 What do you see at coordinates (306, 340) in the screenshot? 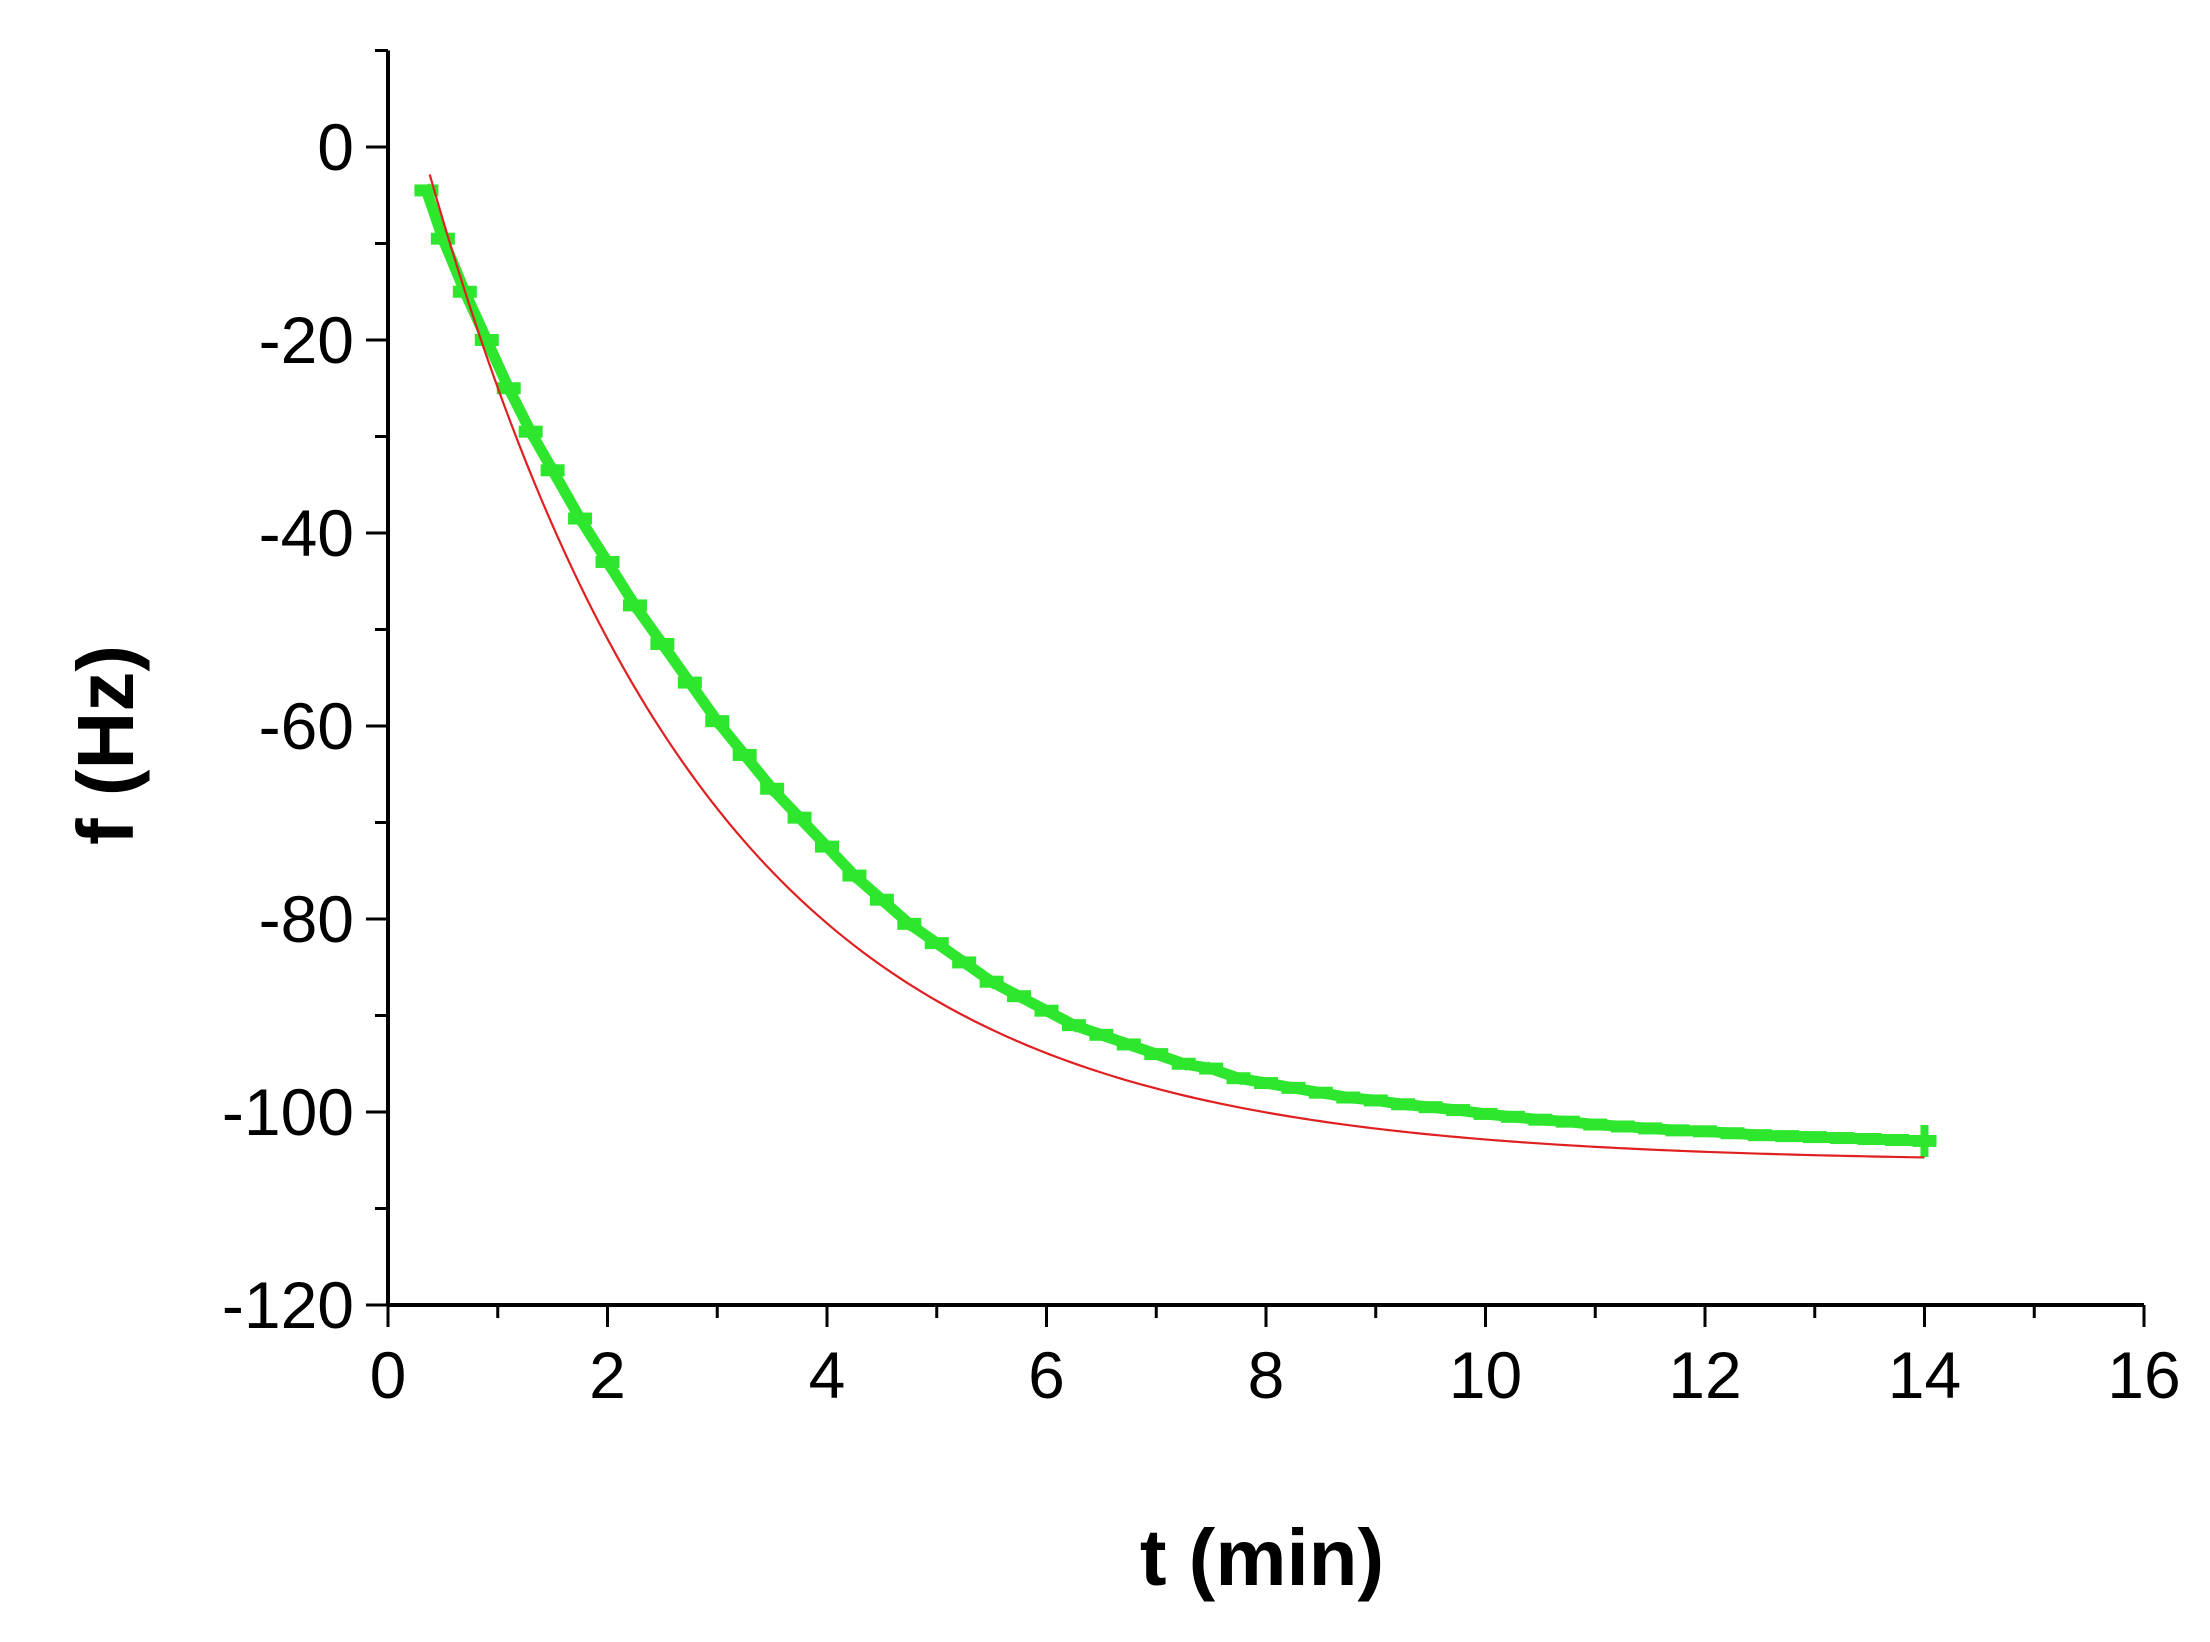
I see `y-tick-label: -20` at bounding box center [306, 340].